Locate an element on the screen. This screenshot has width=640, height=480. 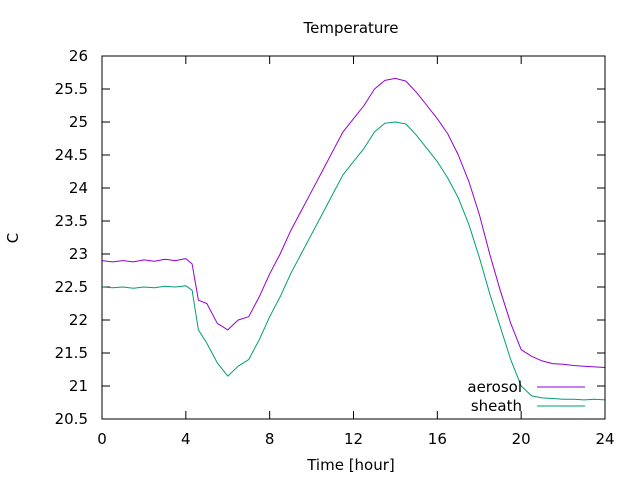
y-tick-label: 23 is located at coordinates (78, 254).